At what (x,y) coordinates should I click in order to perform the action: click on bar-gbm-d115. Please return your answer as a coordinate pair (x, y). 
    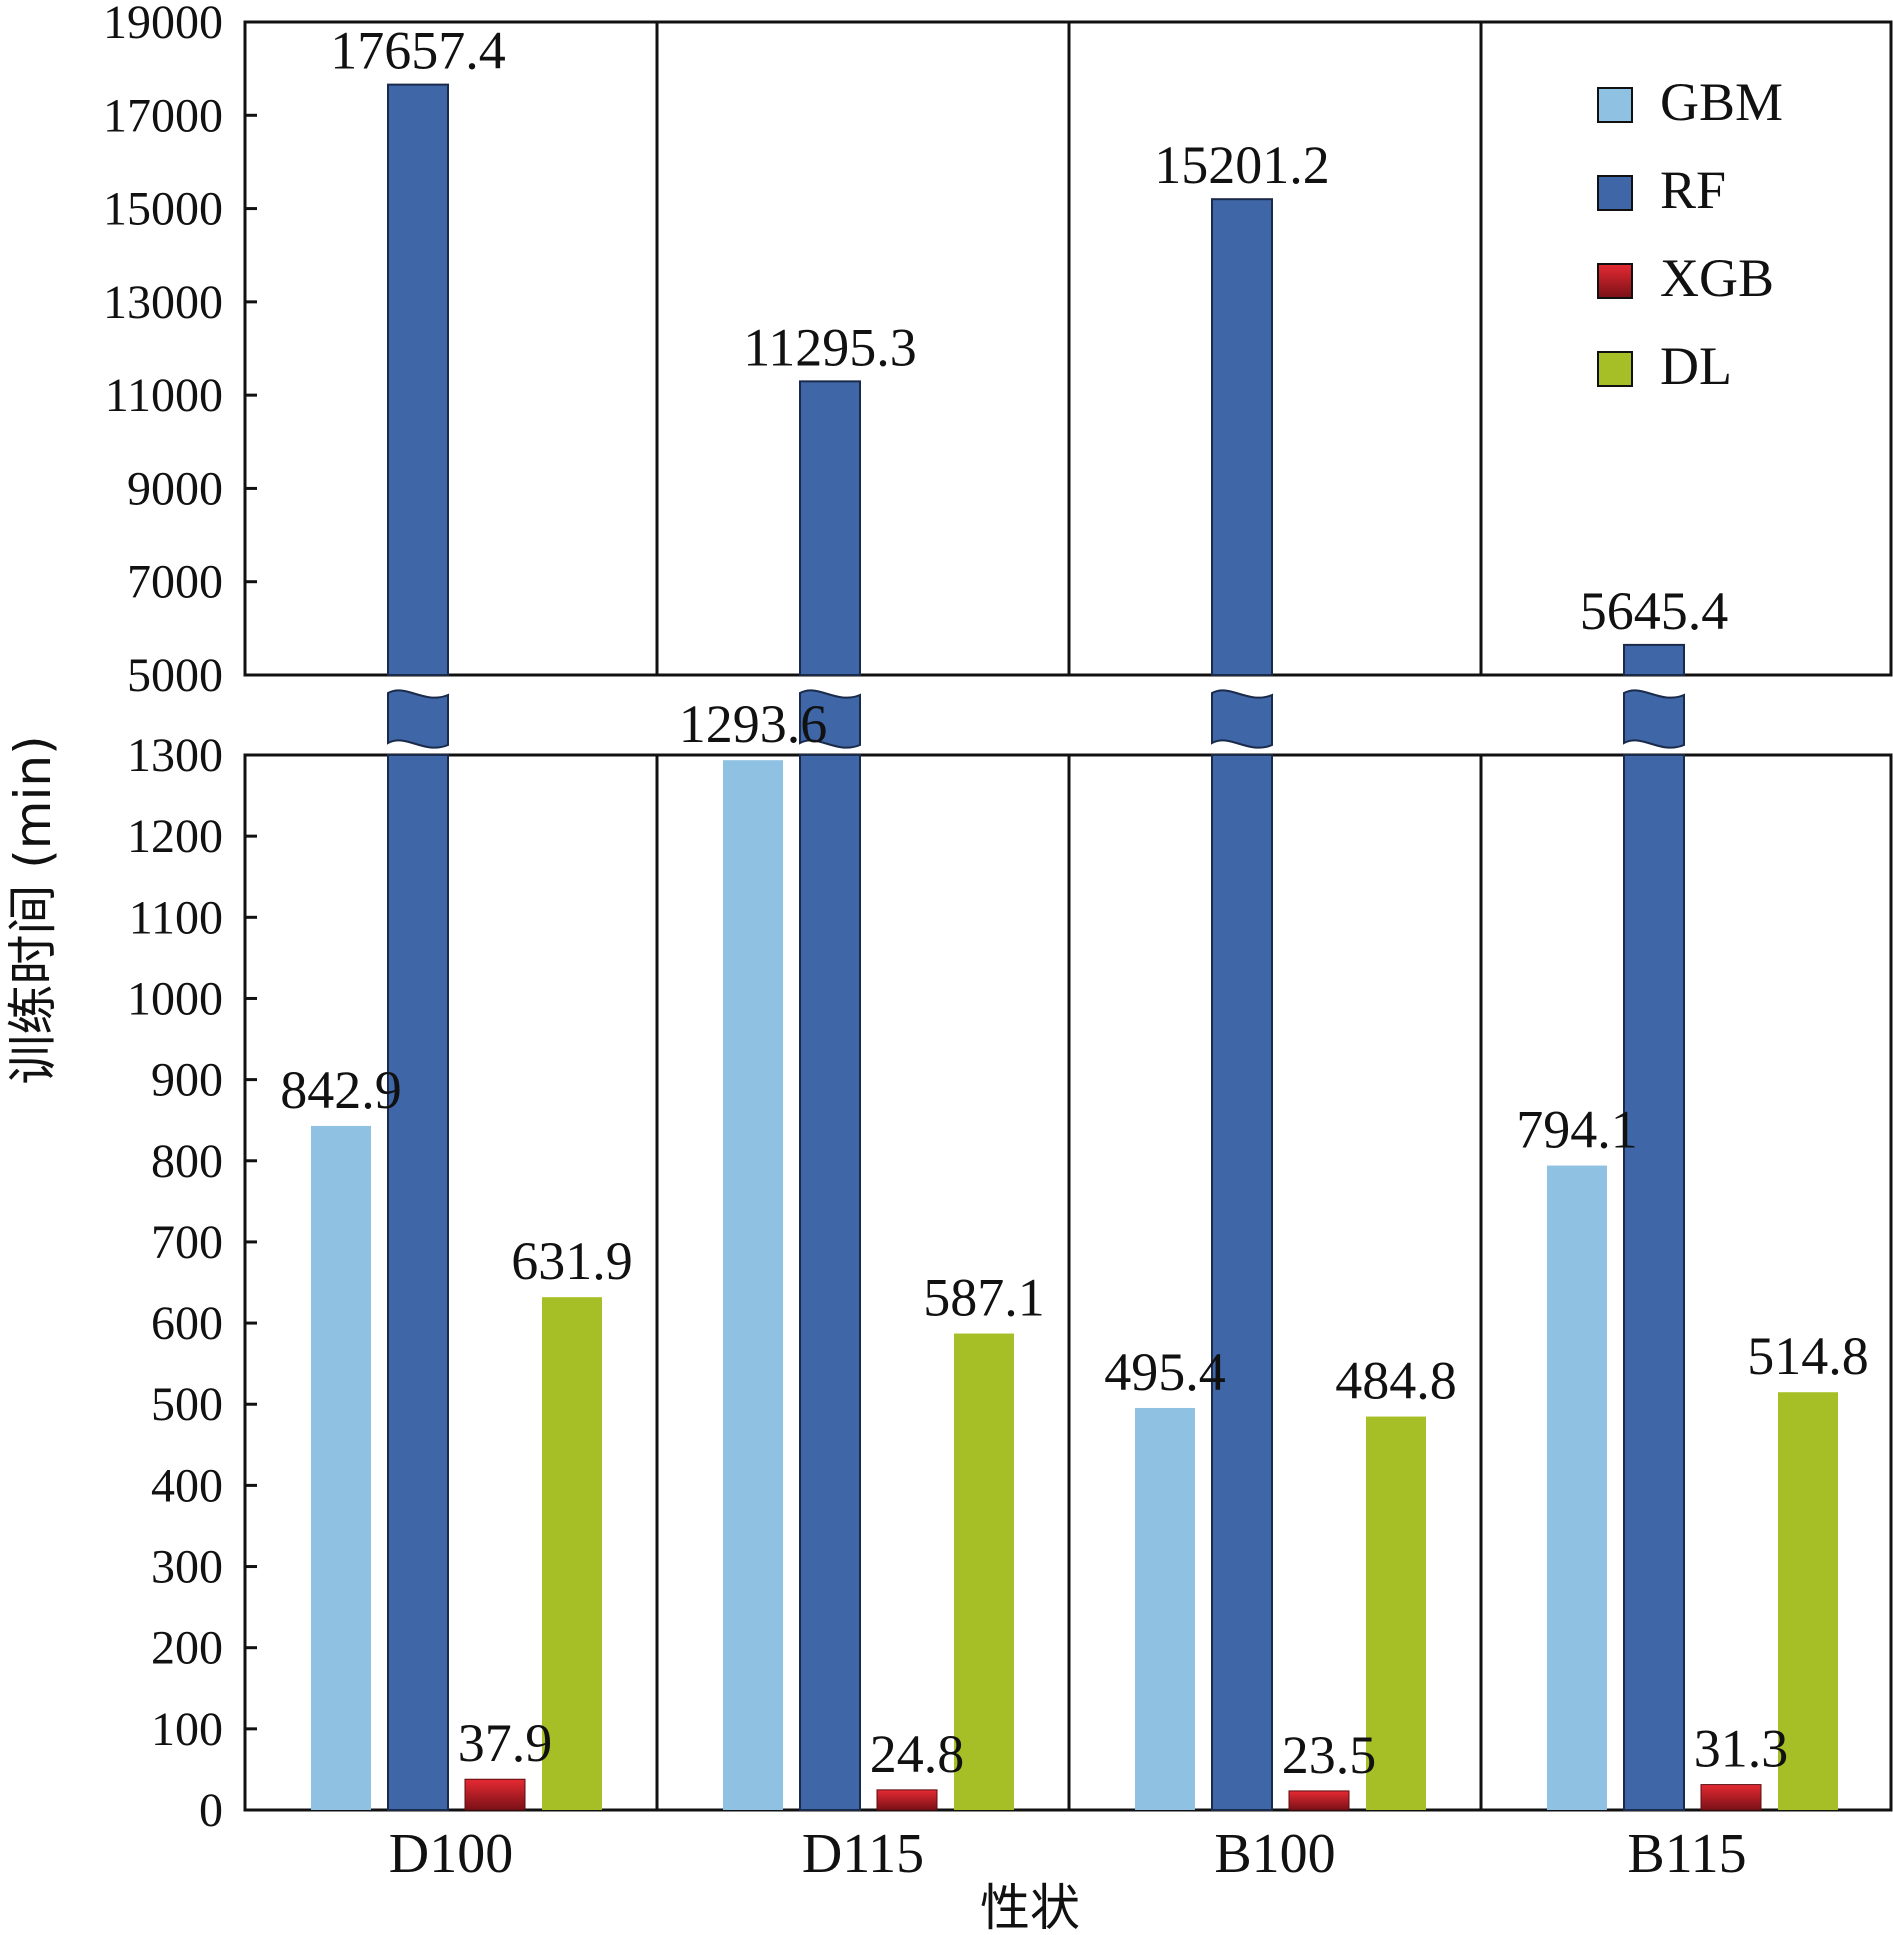
    Looking at the image, I should click on (753, 1285).